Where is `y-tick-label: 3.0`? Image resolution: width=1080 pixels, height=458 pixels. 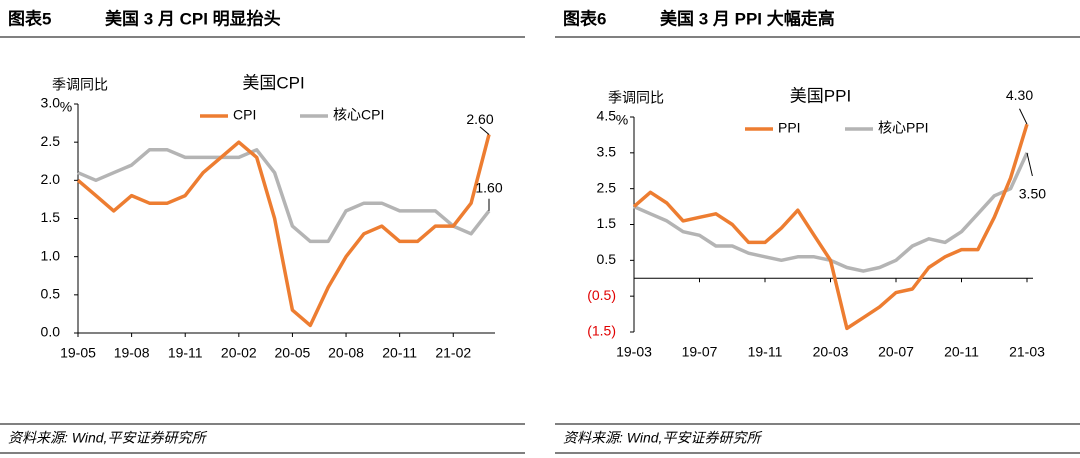 y-tick-label: 3.0 is located at coordinates (51, 103).